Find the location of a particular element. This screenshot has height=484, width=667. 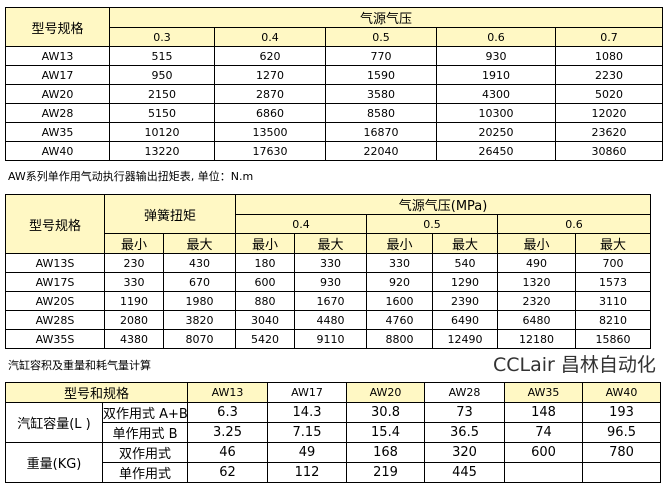

table-cell: 3580 is located at coordinates (381, 94).